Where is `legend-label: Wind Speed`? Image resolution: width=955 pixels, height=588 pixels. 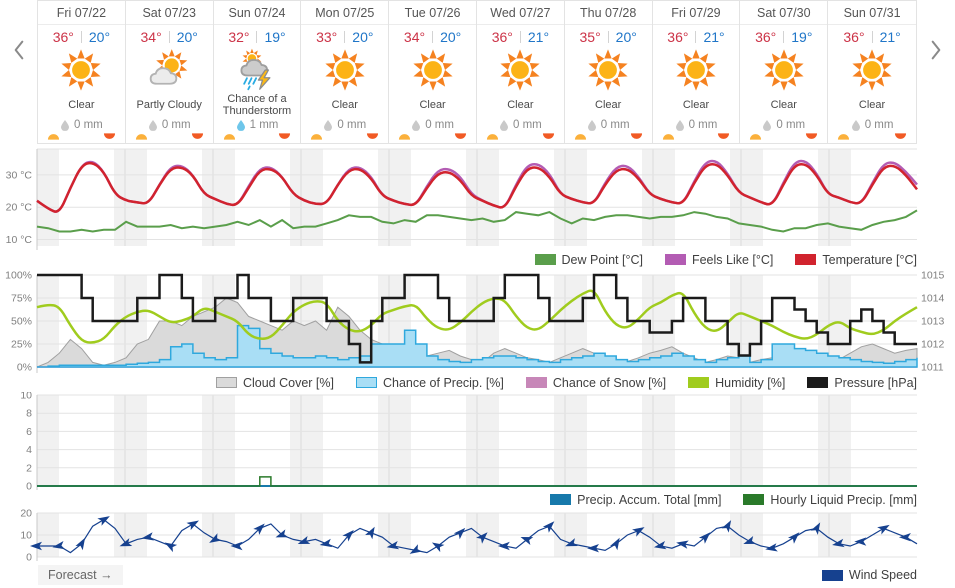 legend-label: Wind Speed is located at coordinates (882, 575).